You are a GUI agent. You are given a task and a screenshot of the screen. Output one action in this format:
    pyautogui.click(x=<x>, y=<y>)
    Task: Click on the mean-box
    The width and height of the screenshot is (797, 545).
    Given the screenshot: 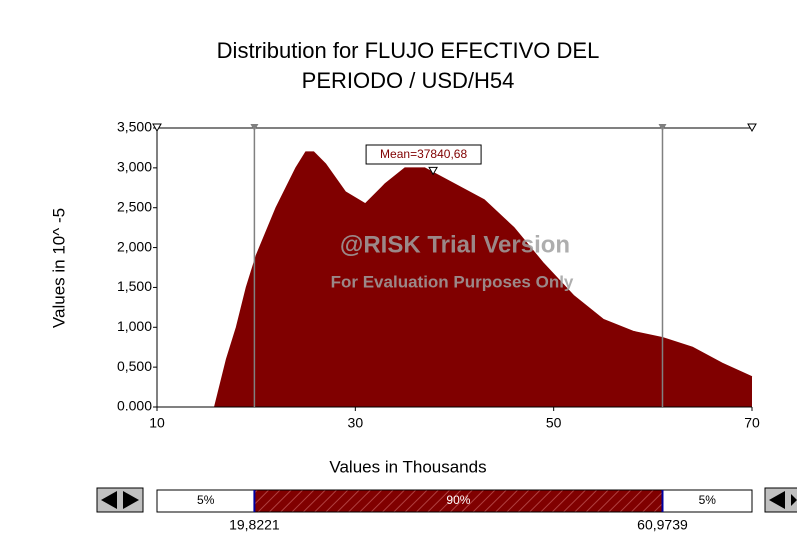 What is the action you would take?
    pyautogui.click(x=423, y=154)
    